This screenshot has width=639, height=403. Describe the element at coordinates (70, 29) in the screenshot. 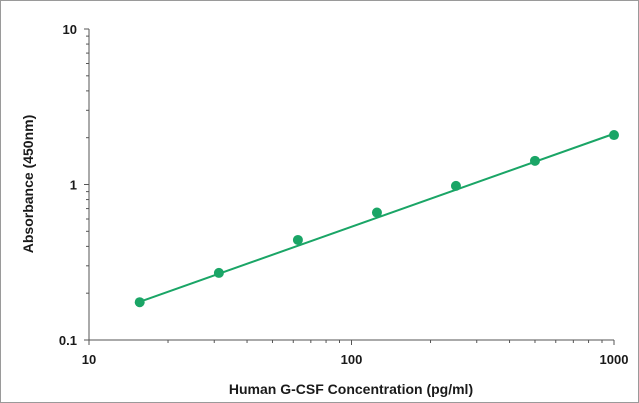

I see `y-tick-label: 10` at that location.